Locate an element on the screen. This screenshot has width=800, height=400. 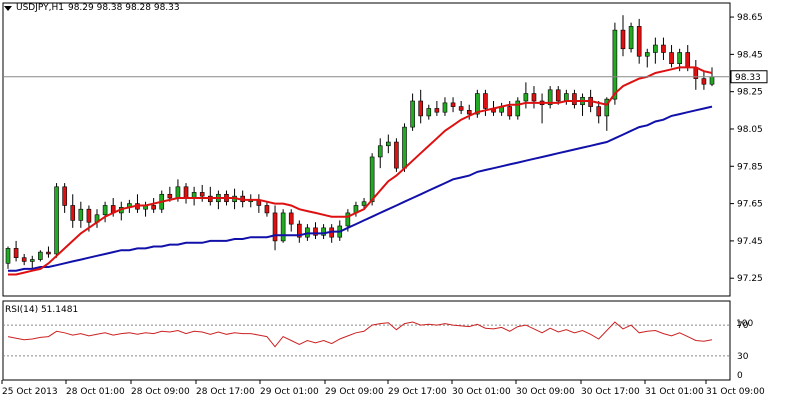
rsi-tick-label: 70 is located at coordinates (743, 326).